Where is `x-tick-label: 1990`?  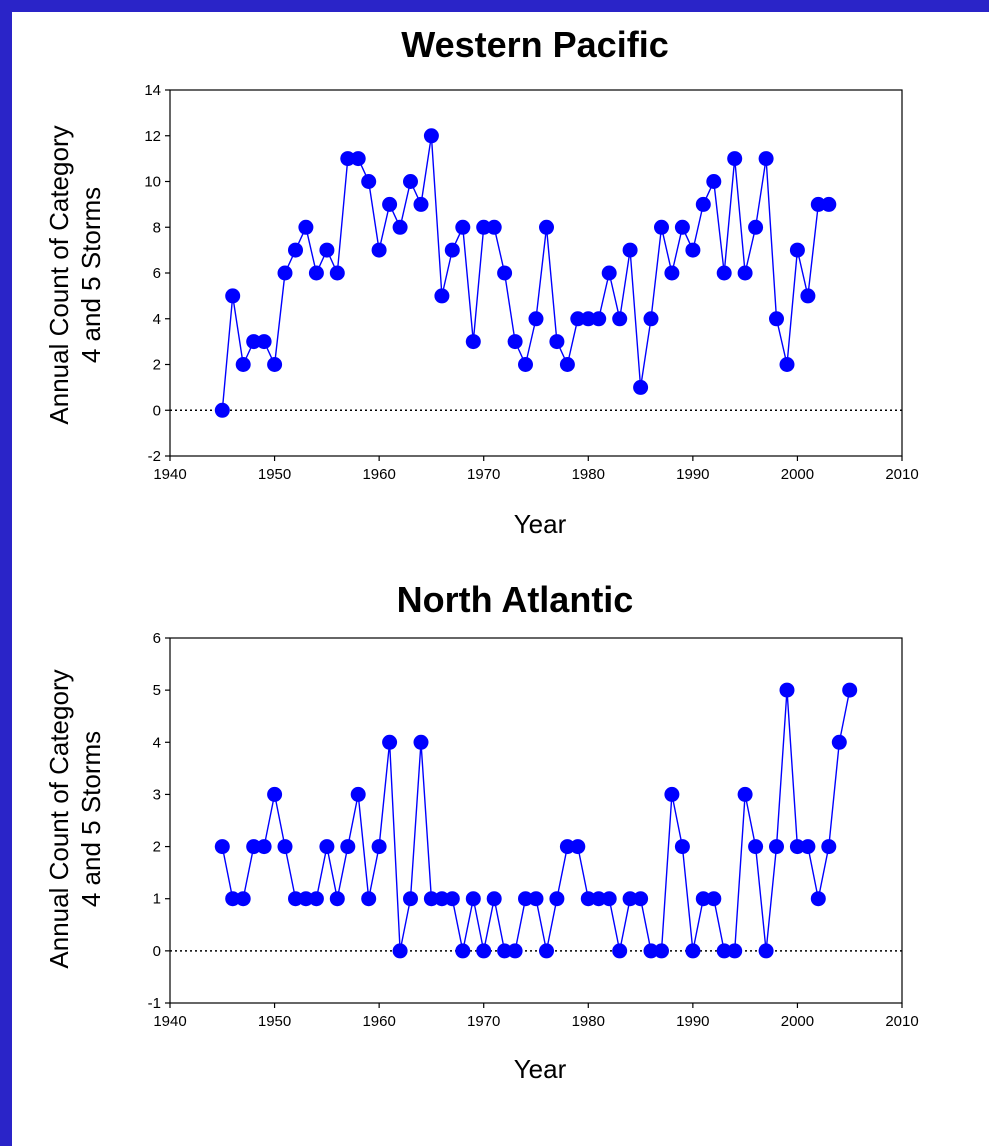 x-tick-label: 1990 is located at coordinates (692, 474).